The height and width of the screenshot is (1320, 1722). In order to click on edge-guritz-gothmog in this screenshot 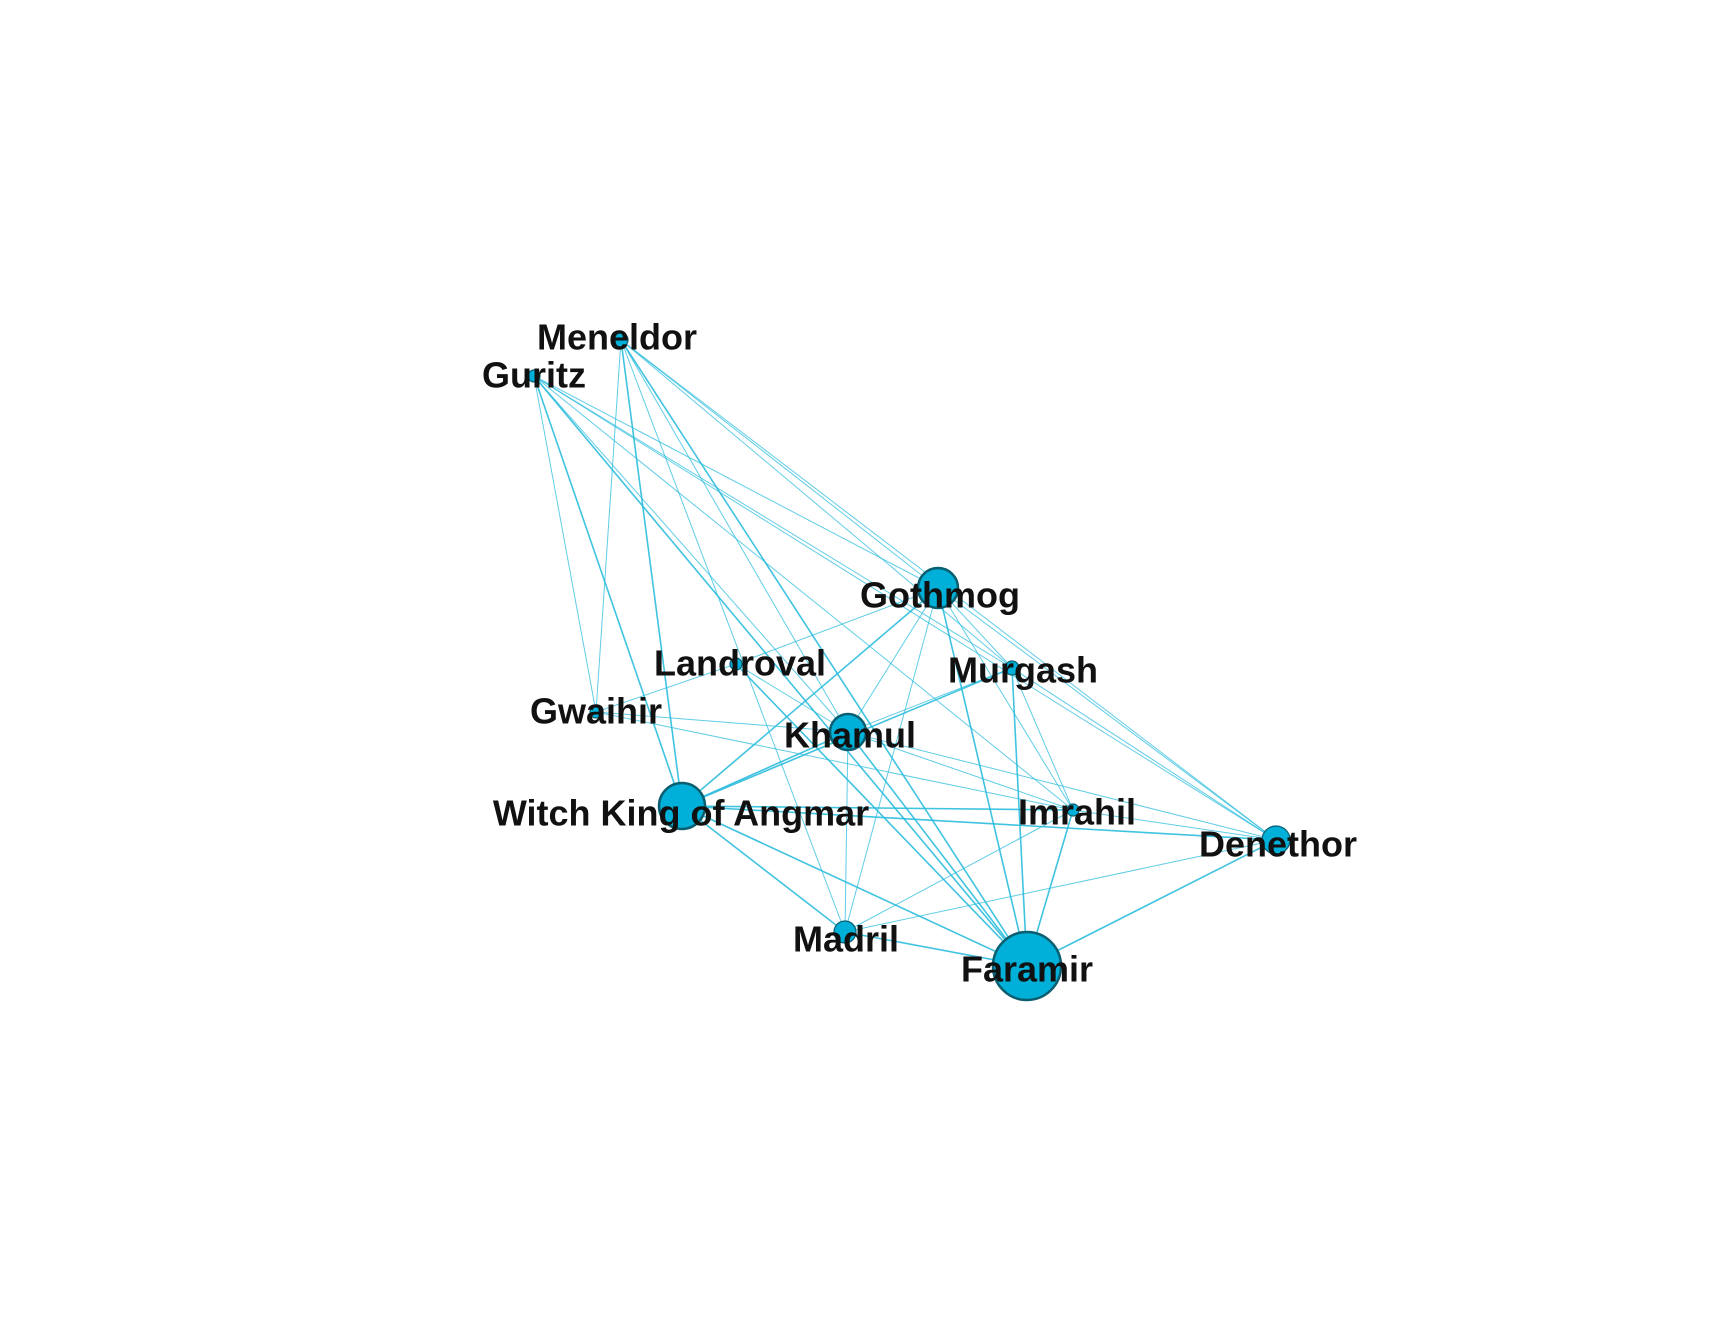, I will do `click(736, 482)`.